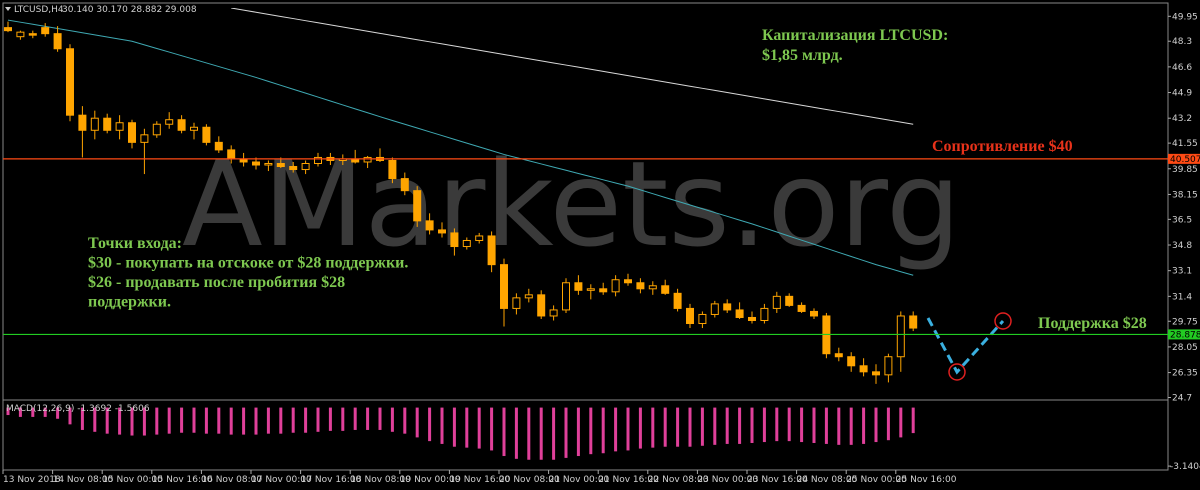  I want to click on level-label: 40.507, so click(1185, 160).